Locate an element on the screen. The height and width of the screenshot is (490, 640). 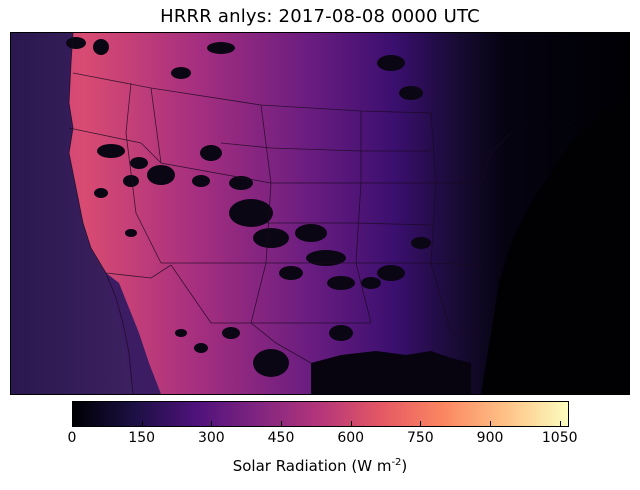
colorbar-label: Solar Radiation (W m-2) is located at coordinates (320, 466).